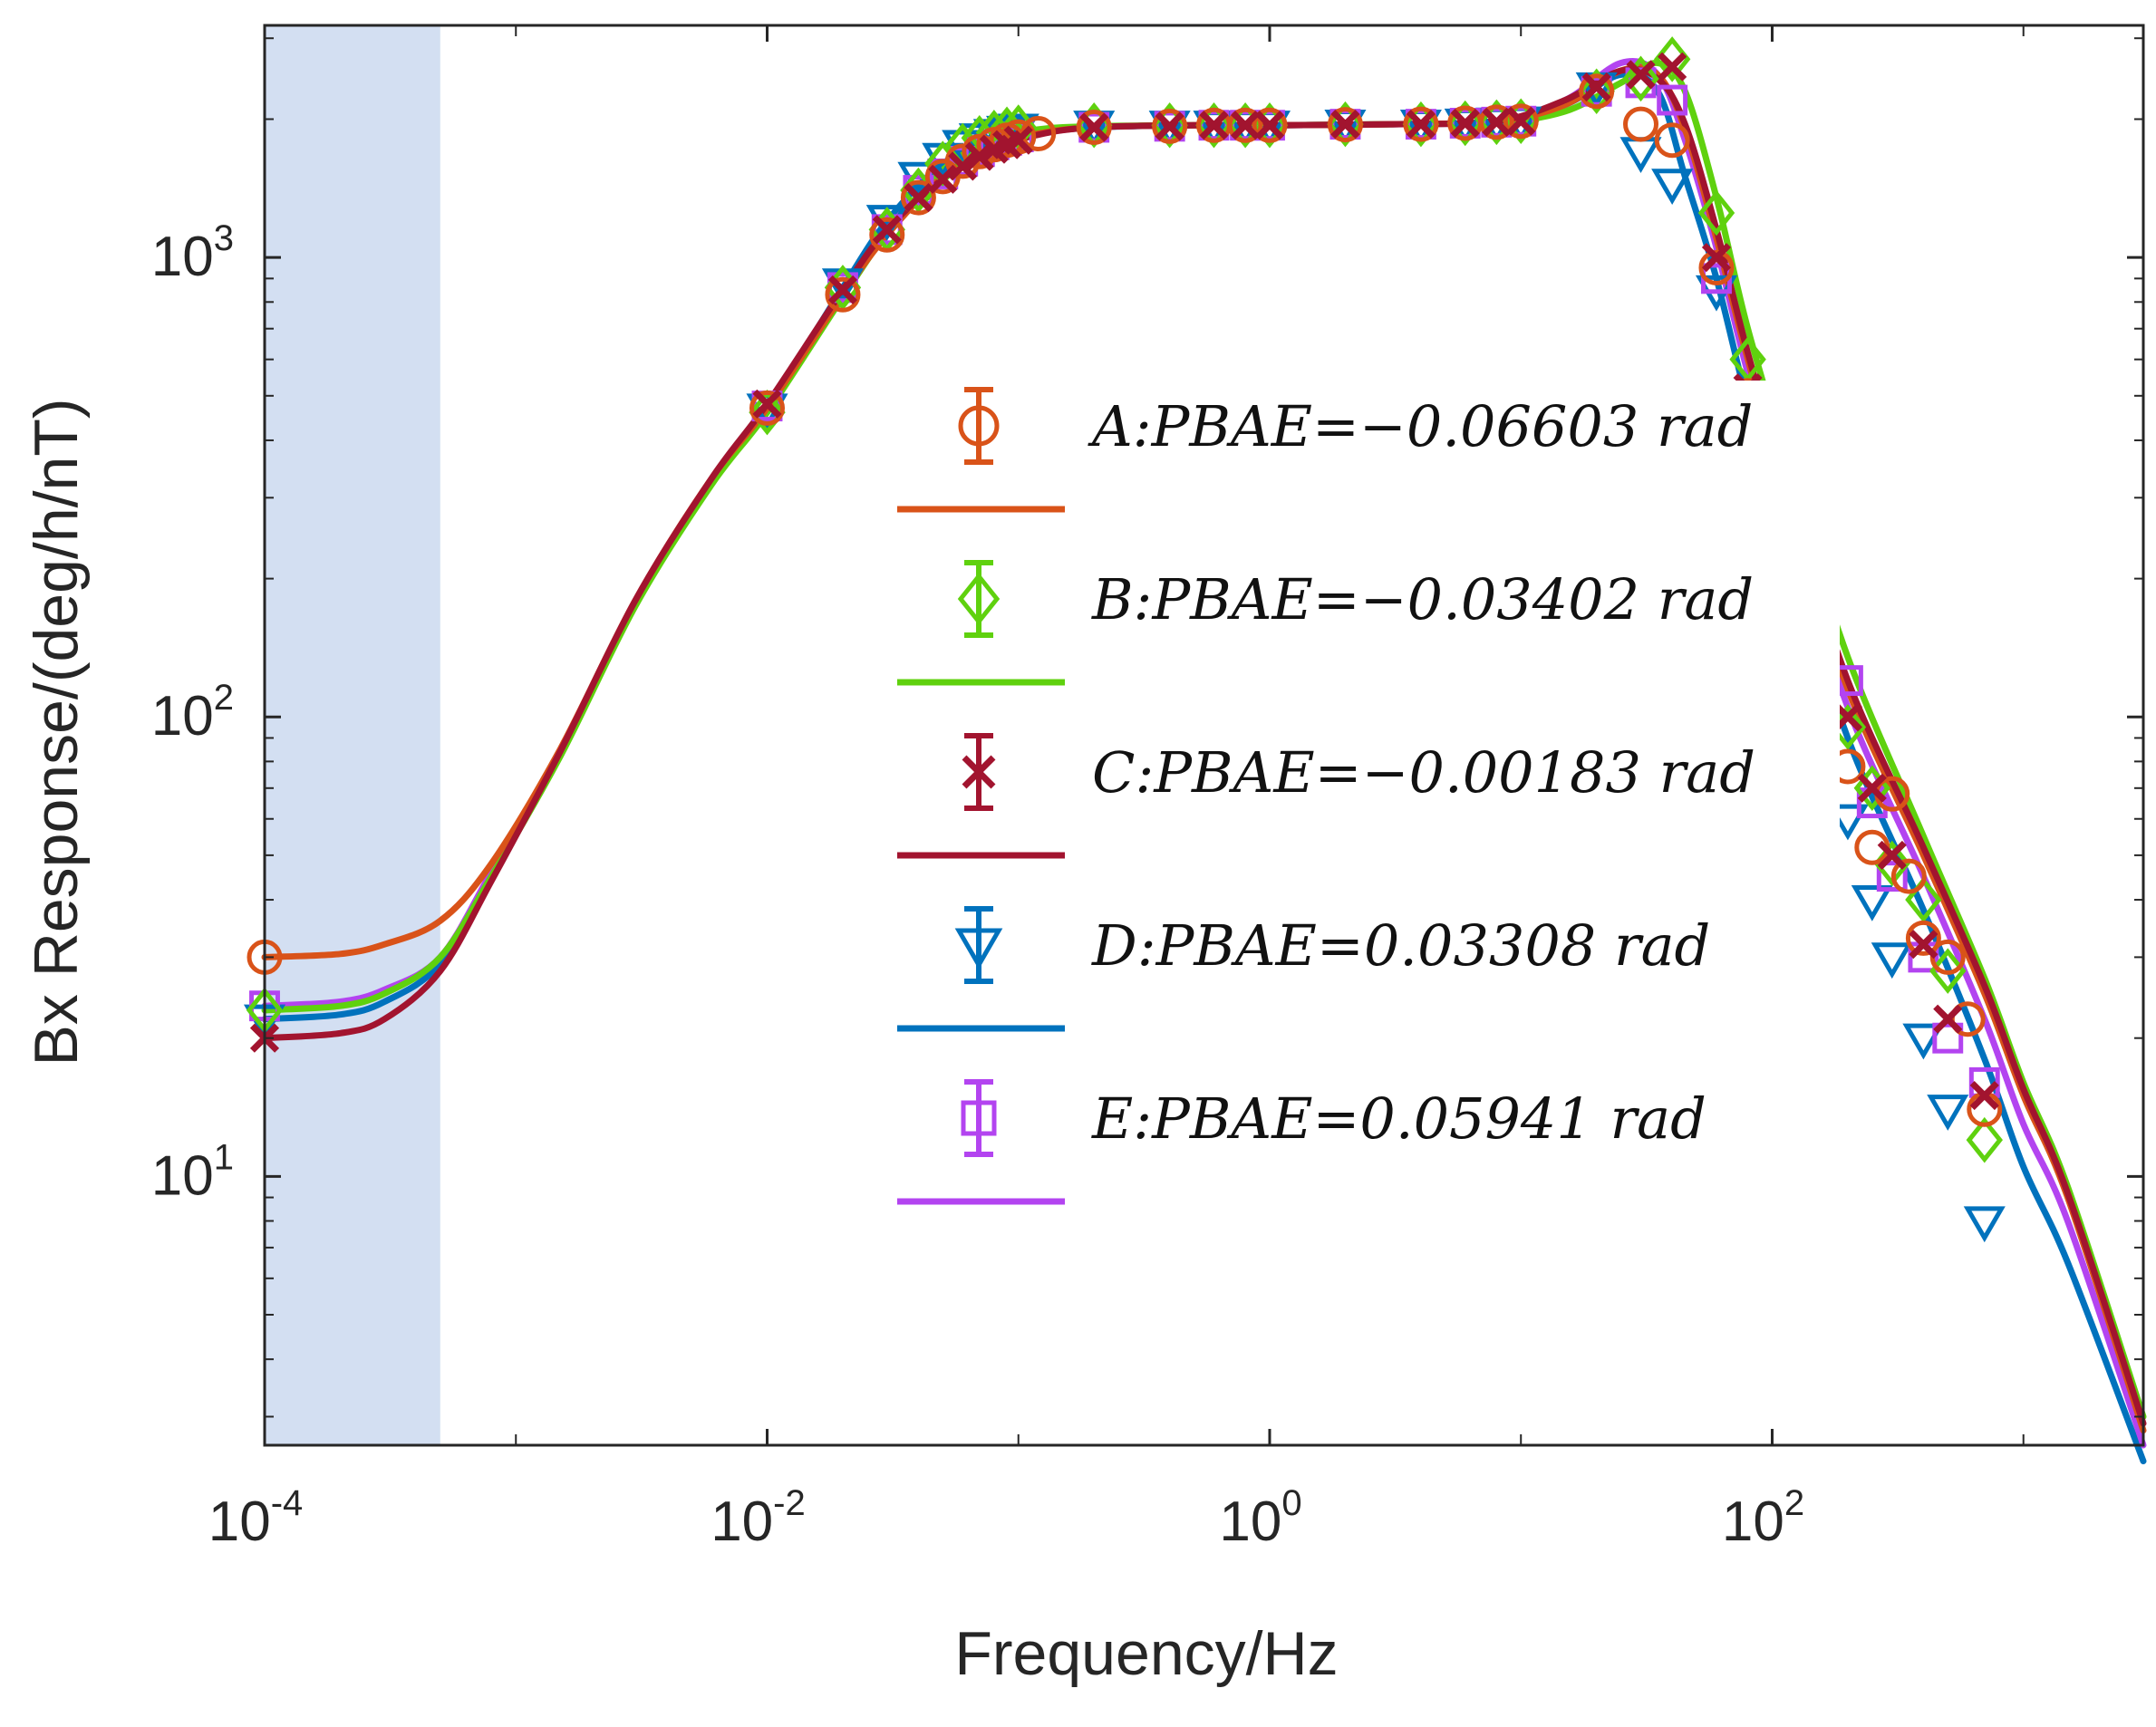 This screenshot has width=2156, height=1727. I want to click on legend-marker-e, so click(979, 1118).